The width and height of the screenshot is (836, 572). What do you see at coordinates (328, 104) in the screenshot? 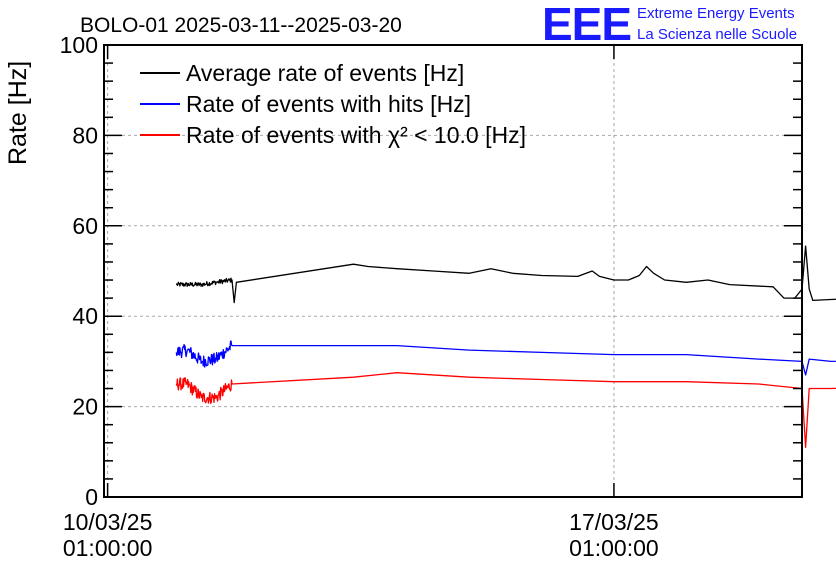
I see `legend-entry-1: Rate of events with hits [Hz]` at bounding box center [328, 104].